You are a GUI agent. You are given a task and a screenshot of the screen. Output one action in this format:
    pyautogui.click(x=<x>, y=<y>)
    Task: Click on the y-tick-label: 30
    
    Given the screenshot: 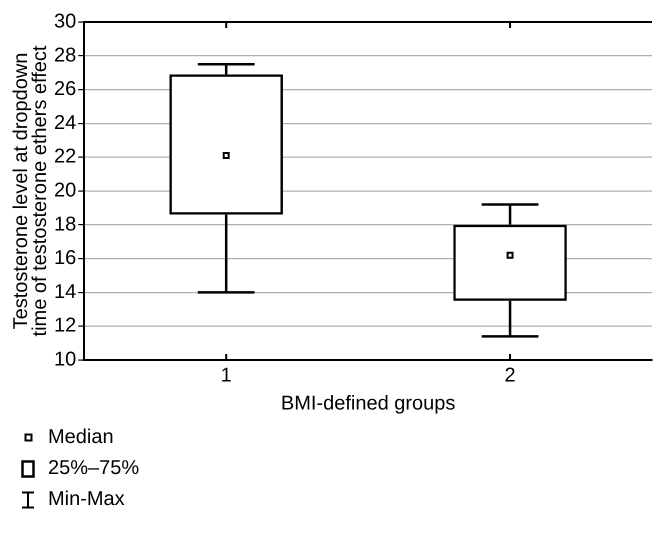 What is the action you would take?
    pyautogui.click(x=65, y=21)
    